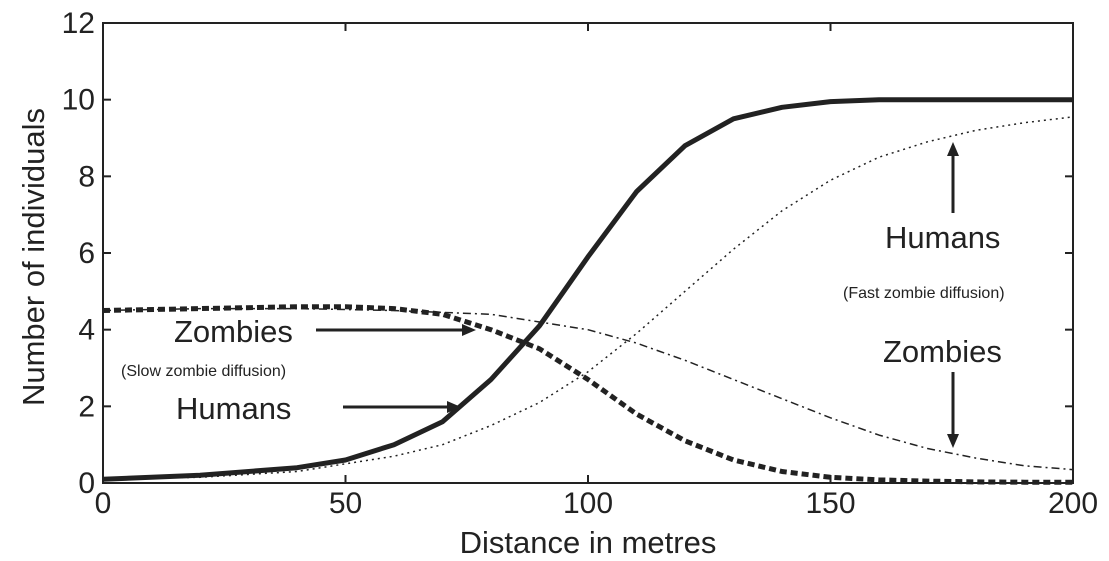 The image size is (1109, 561). What do you see at coordinates (1073, 503) in the screenshot?
I see `x-tick-label: 200` at bounding box center [1073, 503].